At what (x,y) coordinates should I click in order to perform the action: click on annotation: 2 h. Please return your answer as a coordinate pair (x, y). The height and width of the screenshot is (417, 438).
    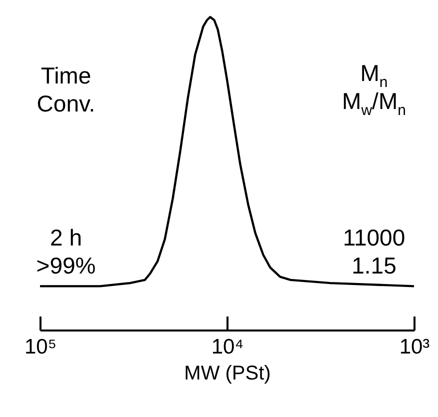
    Looking at the image, I should click on (66, 237).